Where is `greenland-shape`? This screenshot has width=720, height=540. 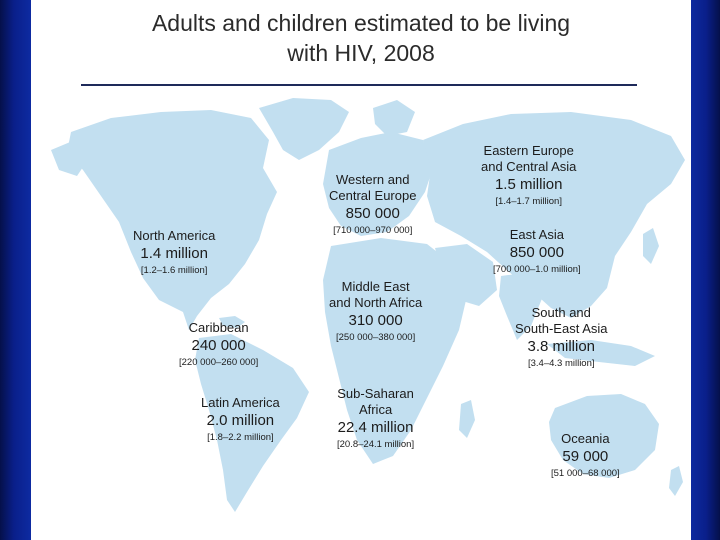 greenland-shape is located at coordinates (304, 129).